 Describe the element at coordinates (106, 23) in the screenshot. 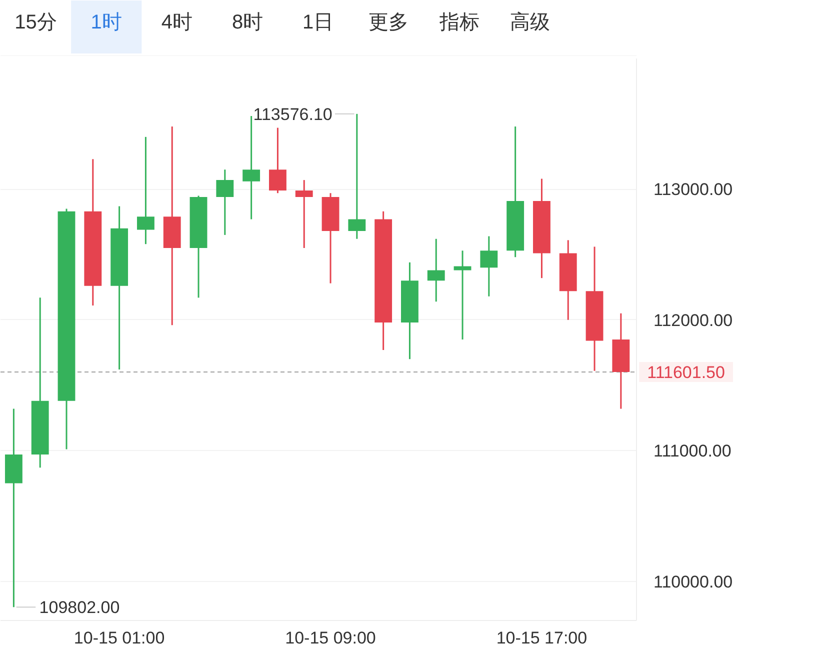

I see `text: 1时` at that location.